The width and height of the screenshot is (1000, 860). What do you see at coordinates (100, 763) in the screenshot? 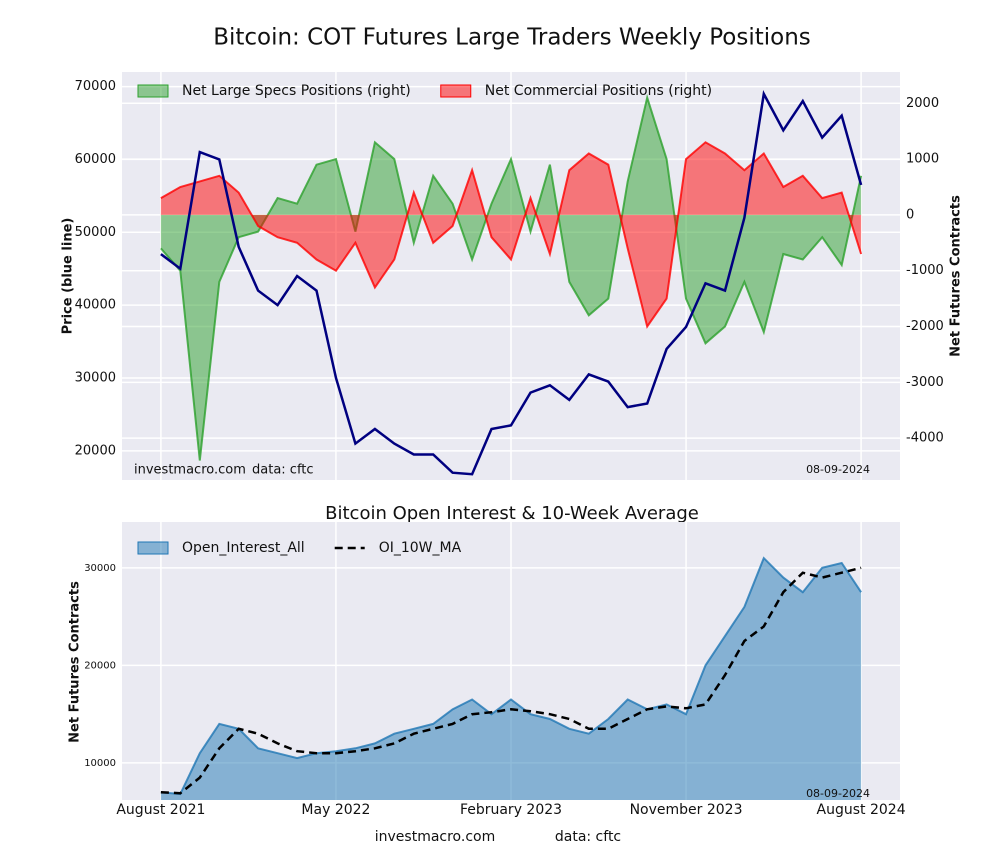
I see `y-tick-label: 10000` at bounding box center [100, 763].